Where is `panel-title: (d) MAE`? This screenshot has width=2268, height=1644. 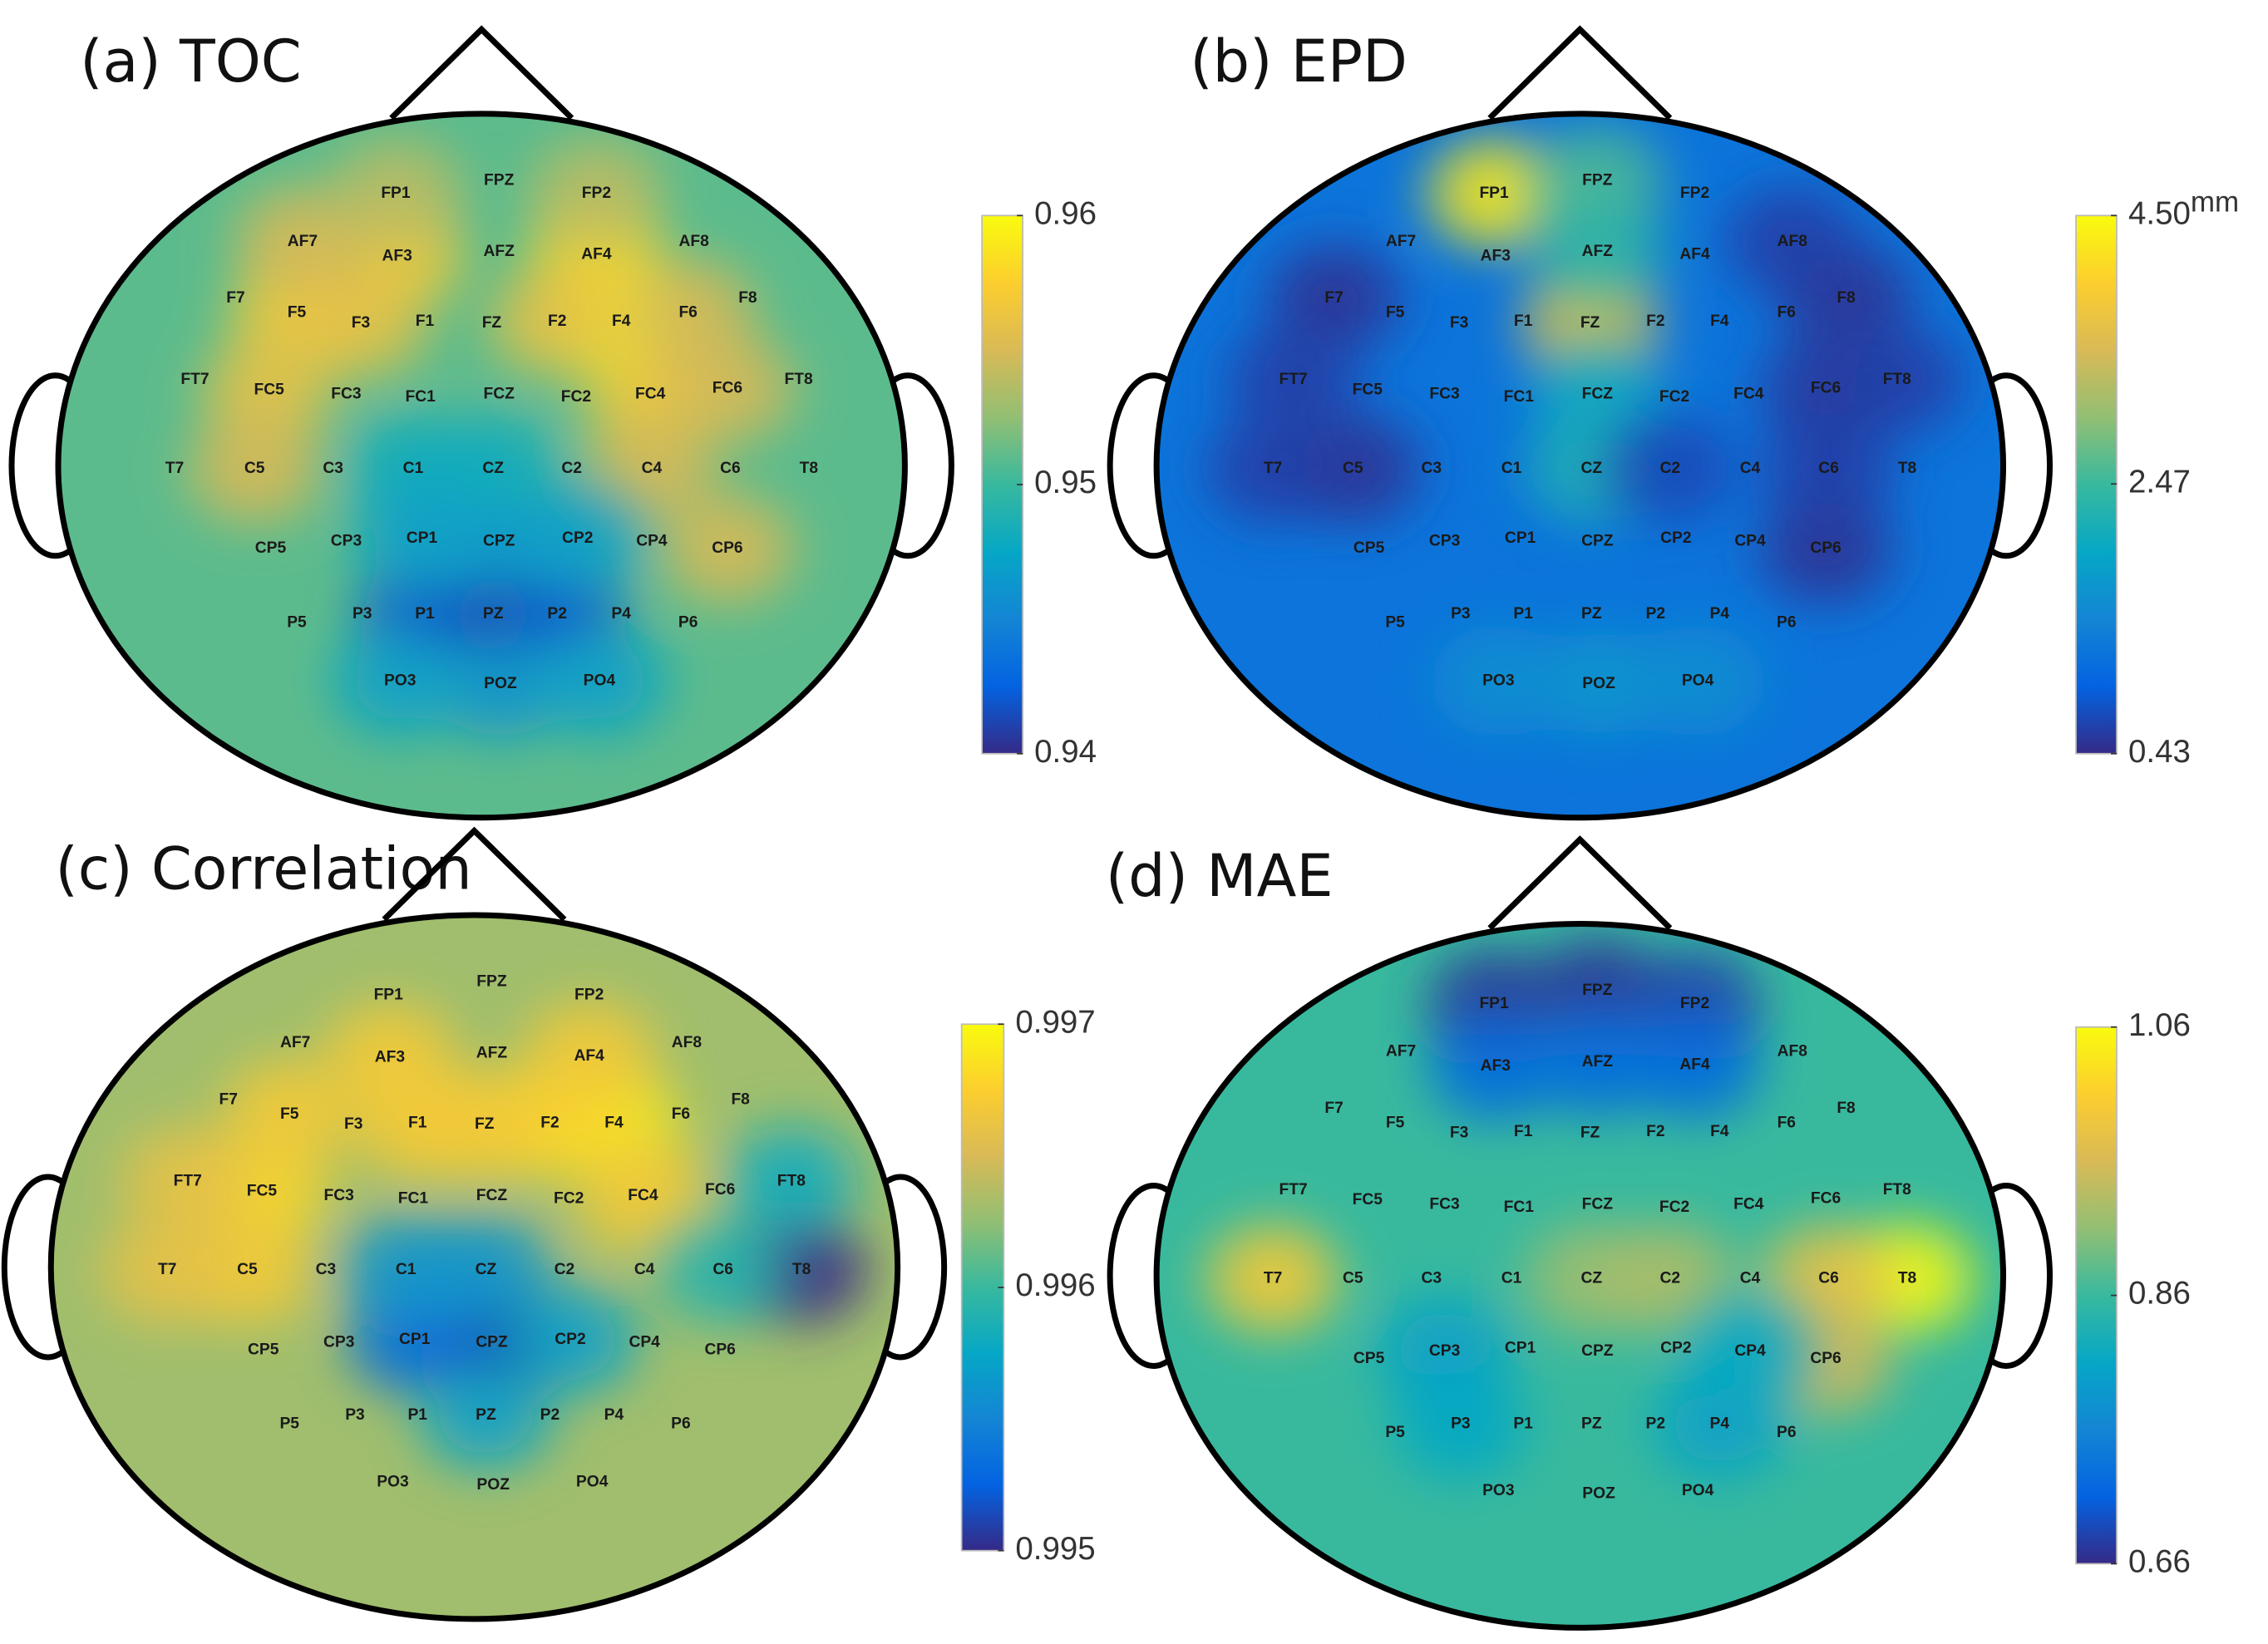 panel-title: (d) MAE is located at coordinates (1220, 876).